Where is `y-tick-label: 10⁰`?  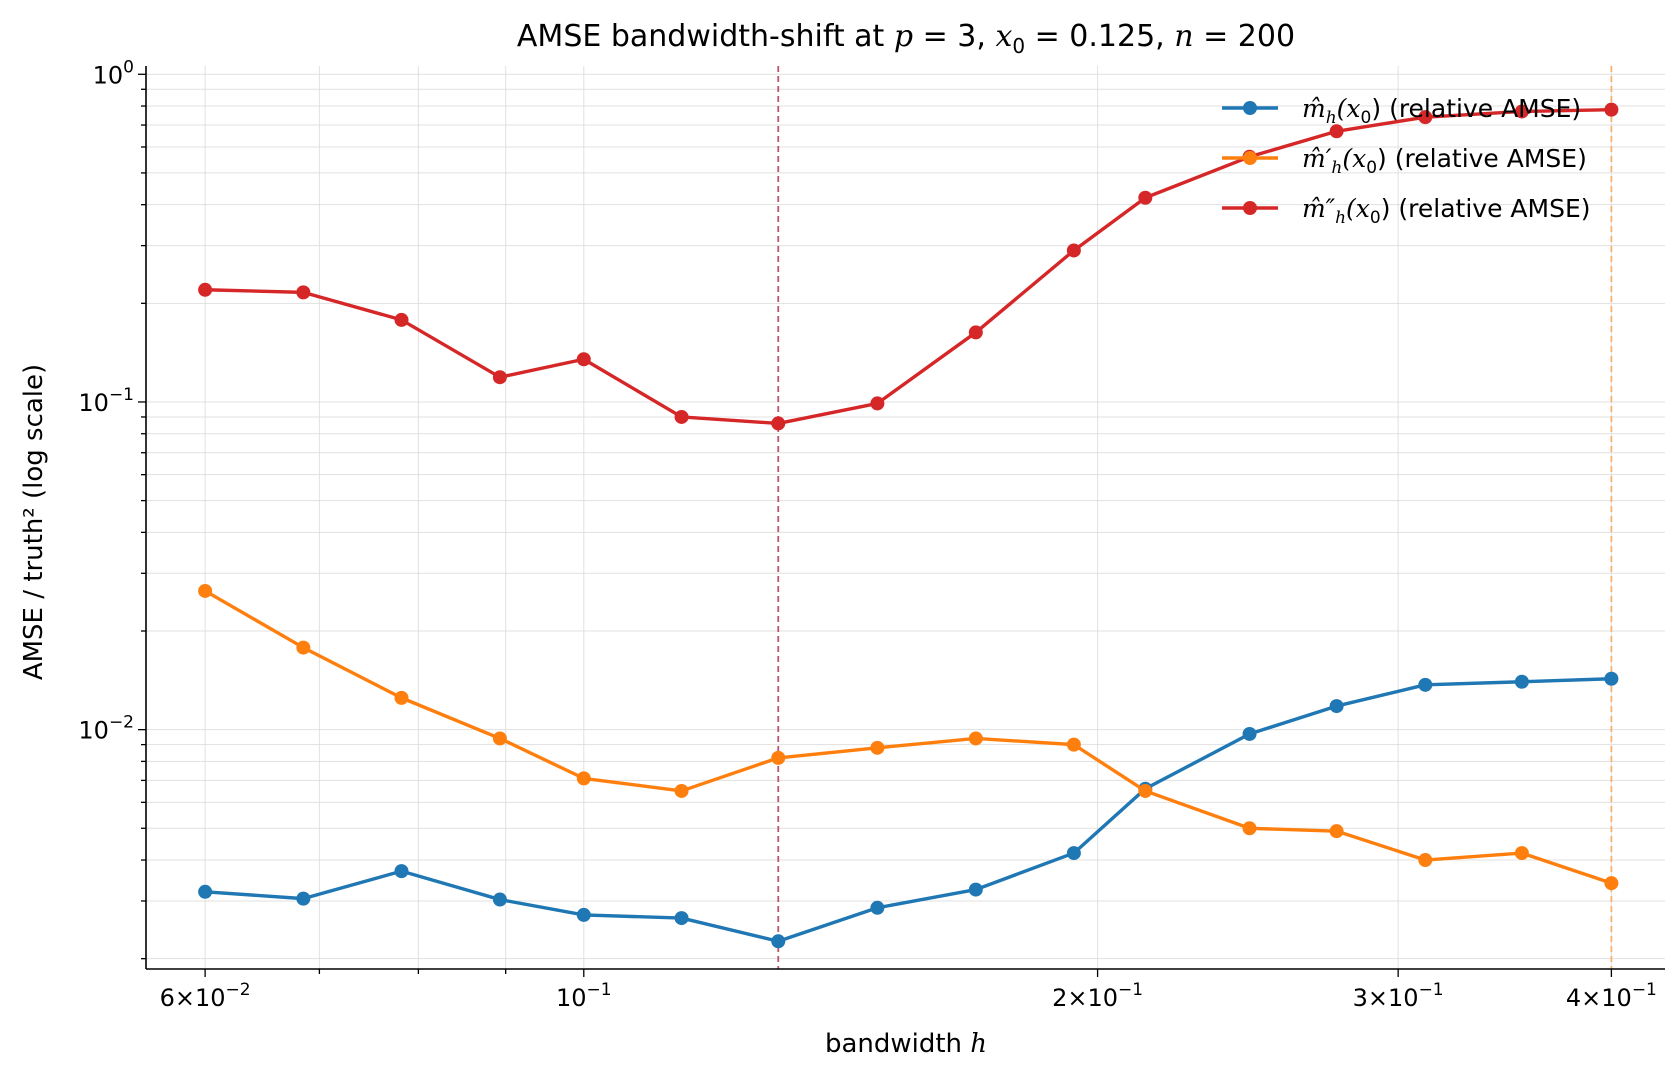
y-tick-label: 10⁰ is located at coordinates (113, 73).